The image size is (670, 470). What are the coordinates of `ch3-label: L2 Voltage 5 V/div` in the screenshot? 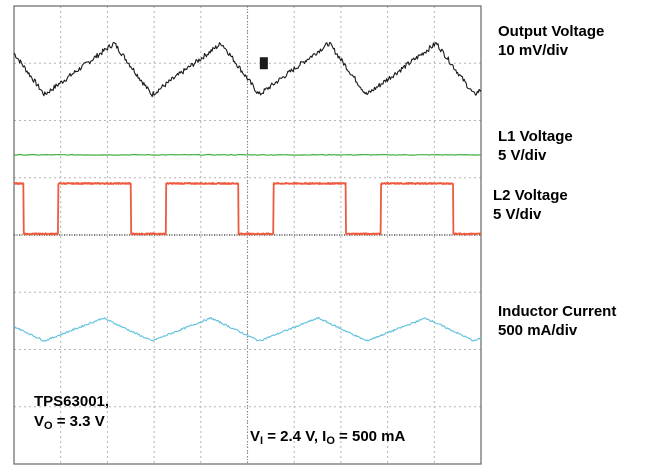 It's located at (530, 205).